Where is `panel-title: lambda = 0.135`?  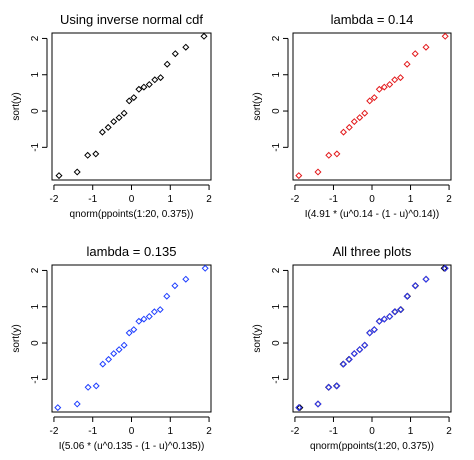 panel-title: lambda = 0.135 is located at coordinates (132, 251).